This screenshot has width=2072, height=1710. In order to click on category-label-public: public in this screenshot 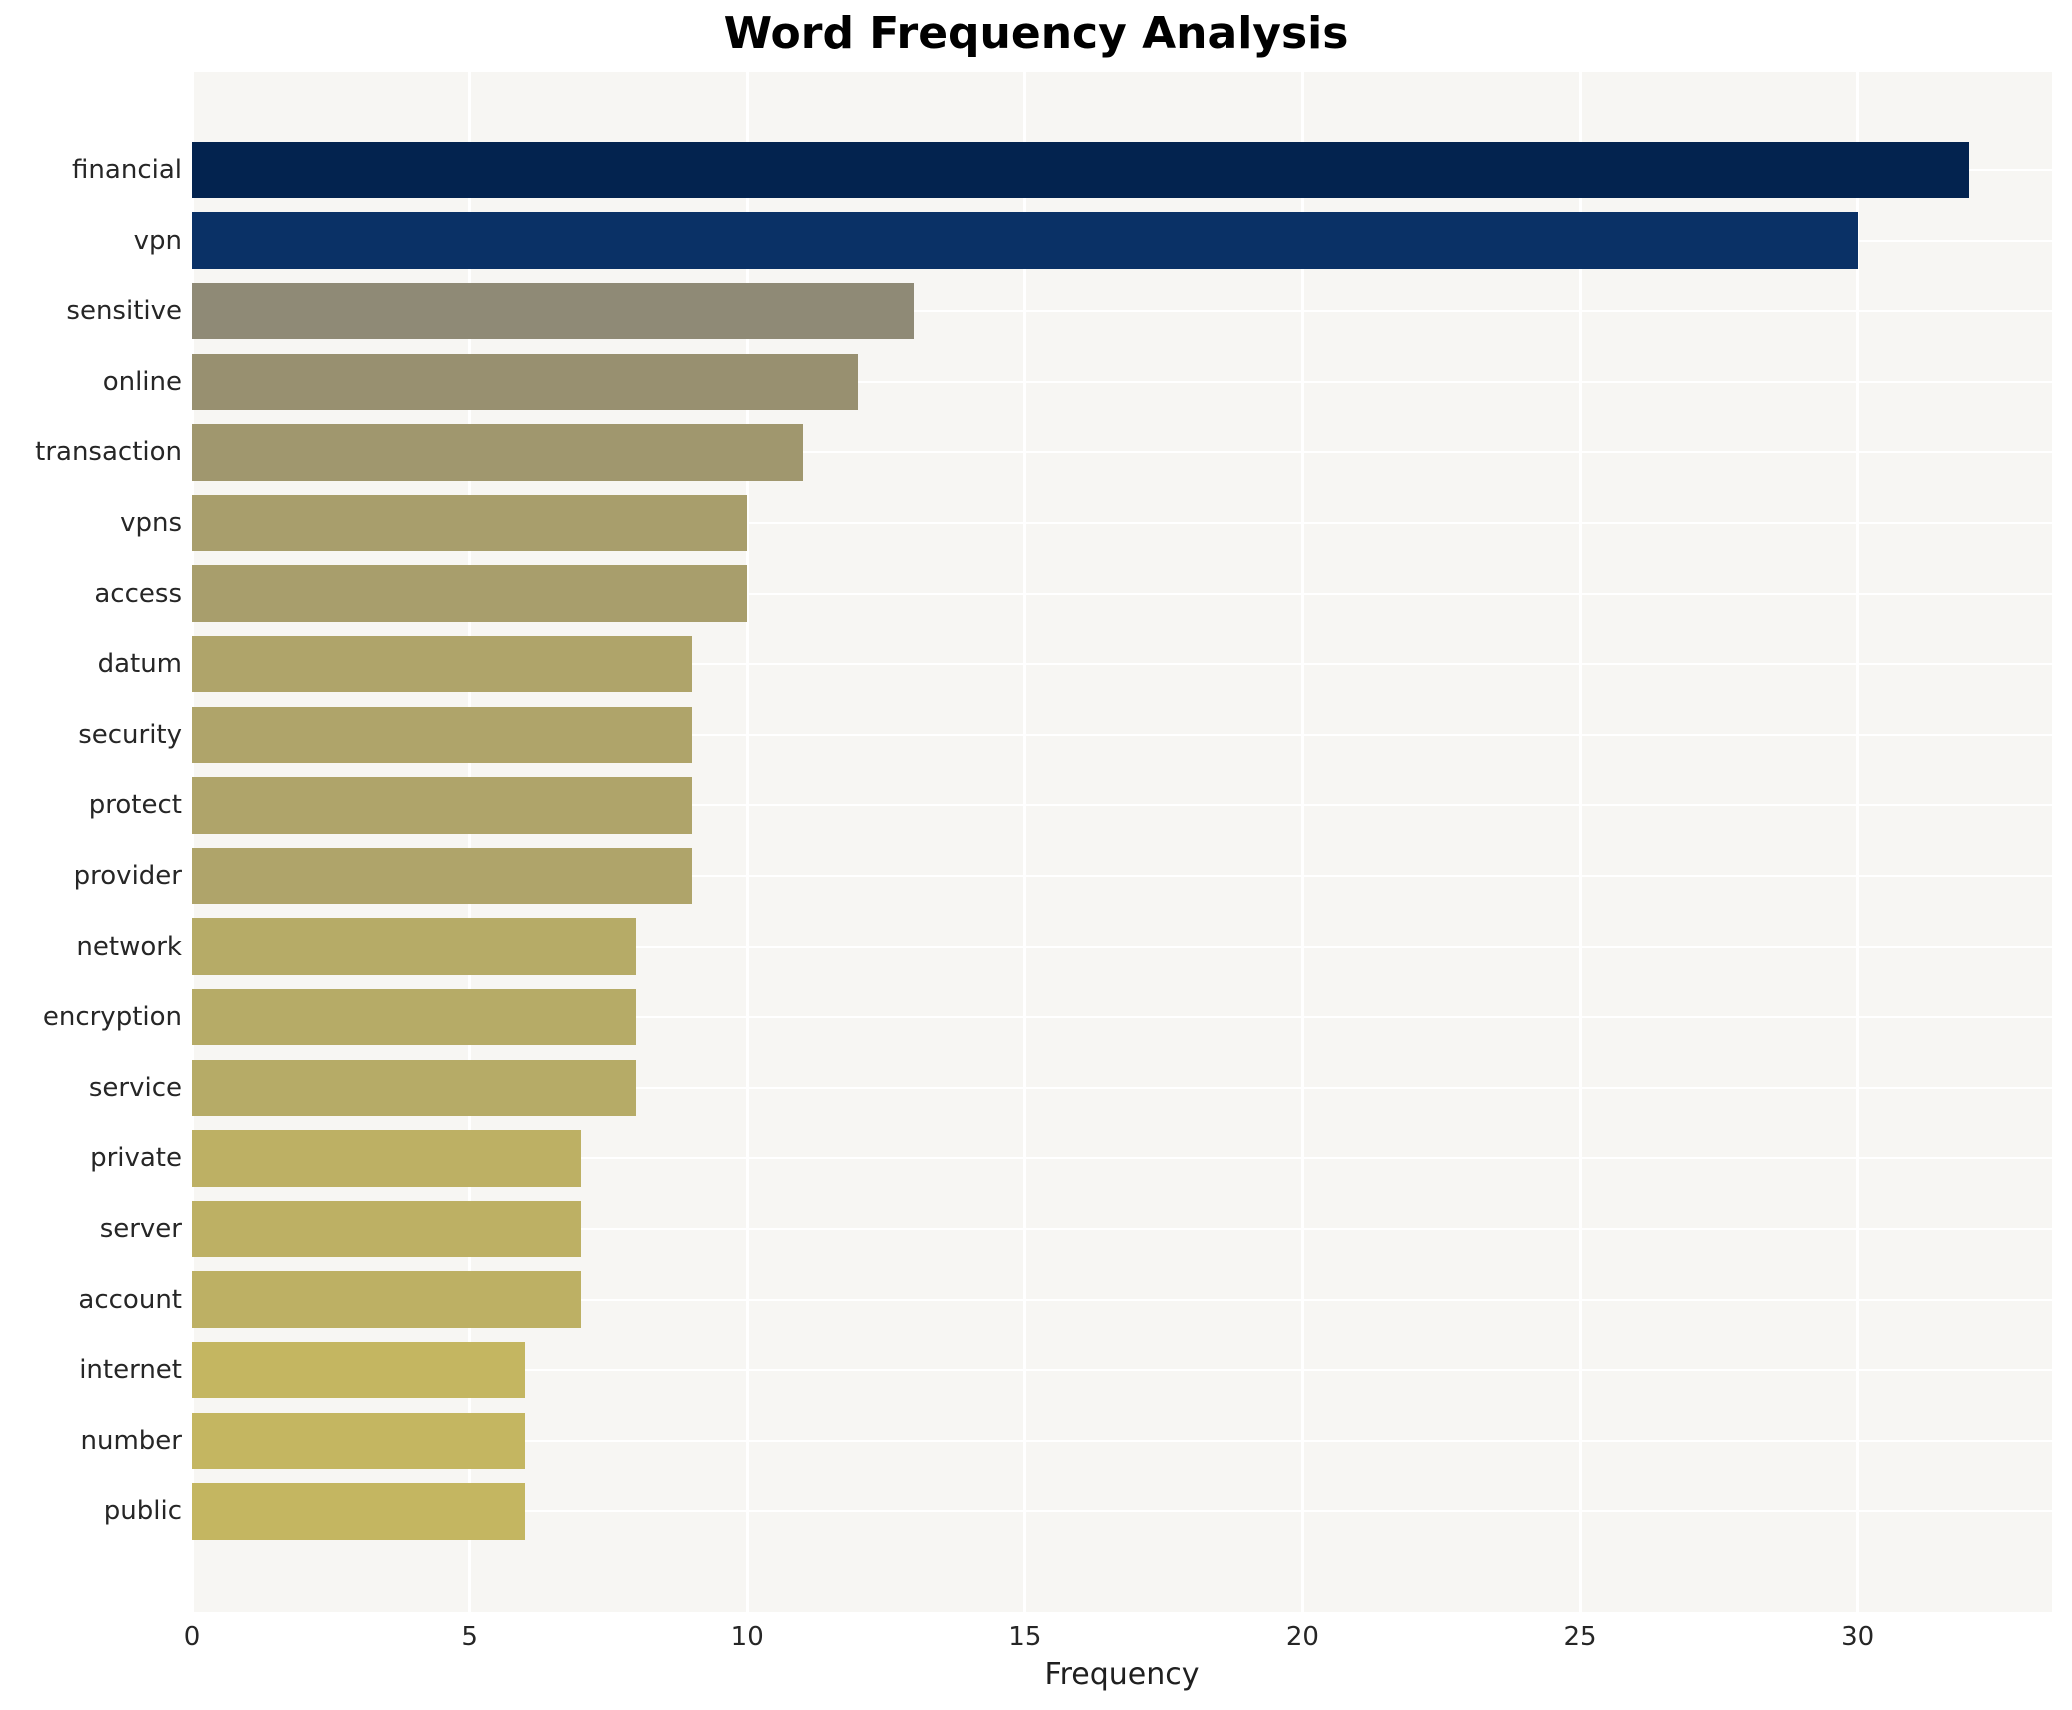, I will do `click(142, 1511)`.